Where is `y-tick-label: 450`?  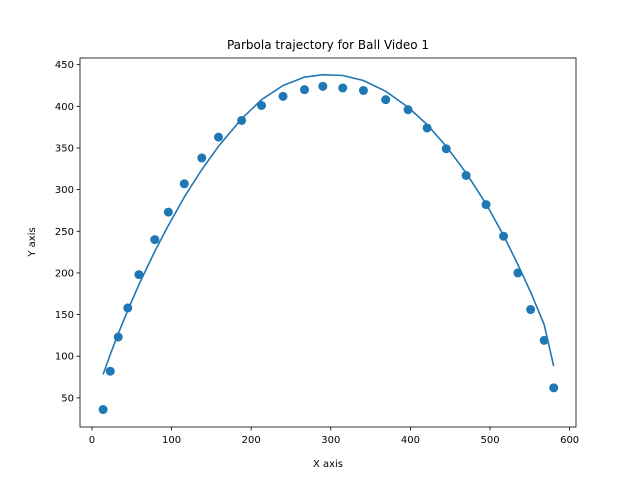 y-tick-label: 450 is located at coordinates (64, 65).